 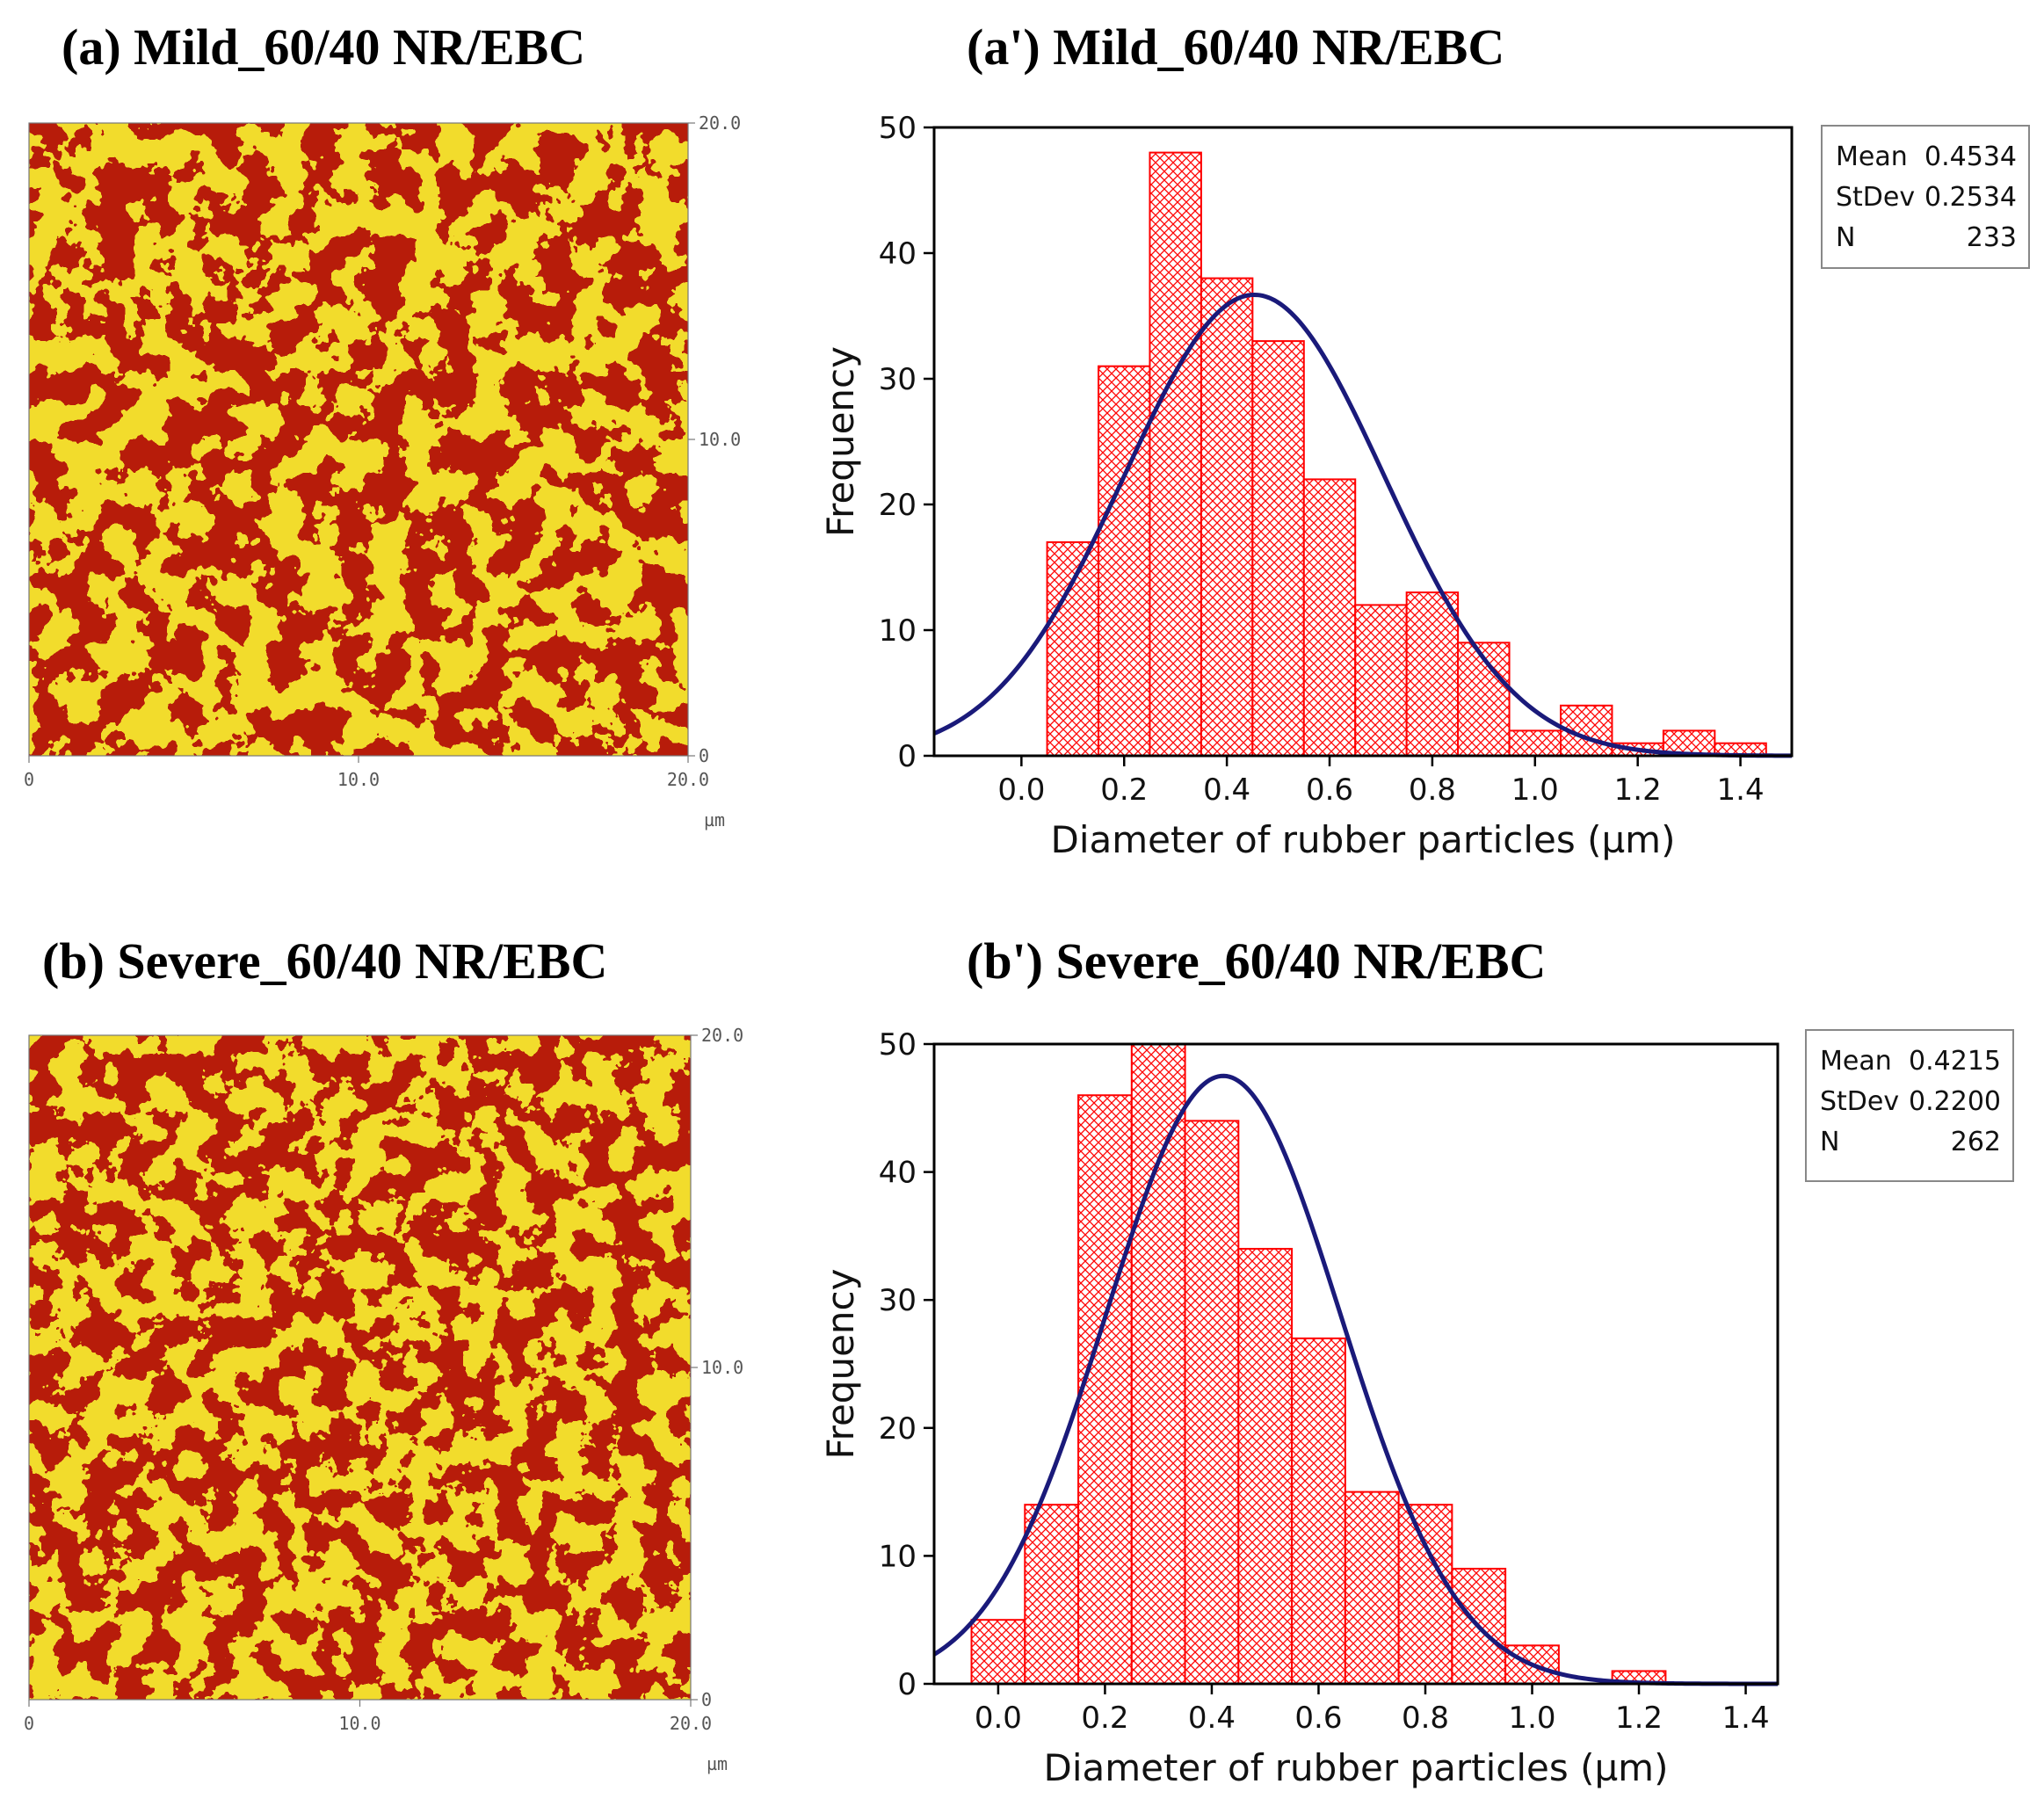 I want to click on stats-legend: Mean 0.4534 StDev 0.2534 N 233, so click(x=1926, y=197).